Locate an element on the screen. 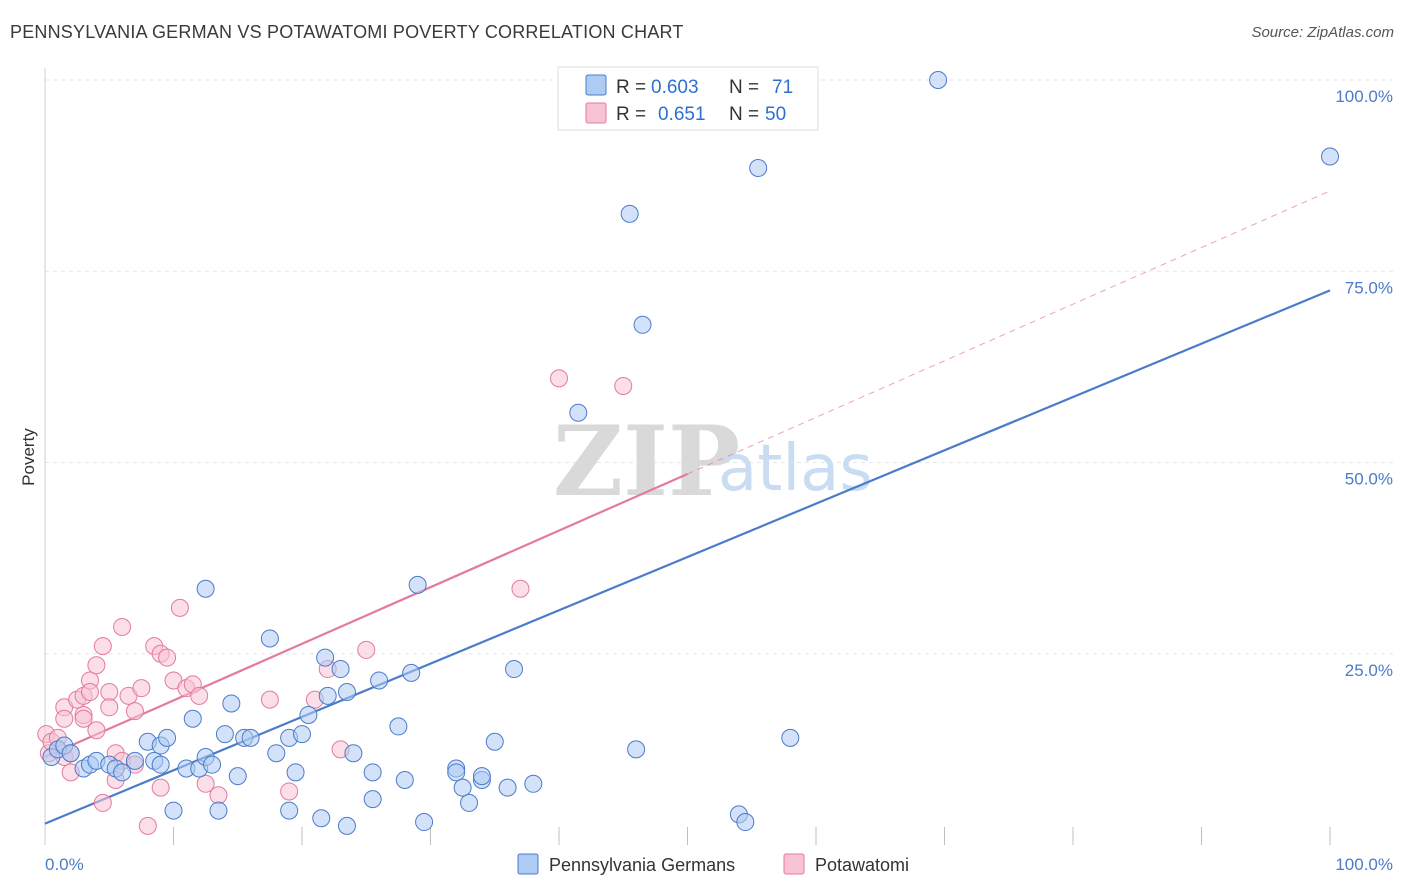 This screenshot has height=892, width=1406. legend-n-label: N = is located at coordinates (744, 114).